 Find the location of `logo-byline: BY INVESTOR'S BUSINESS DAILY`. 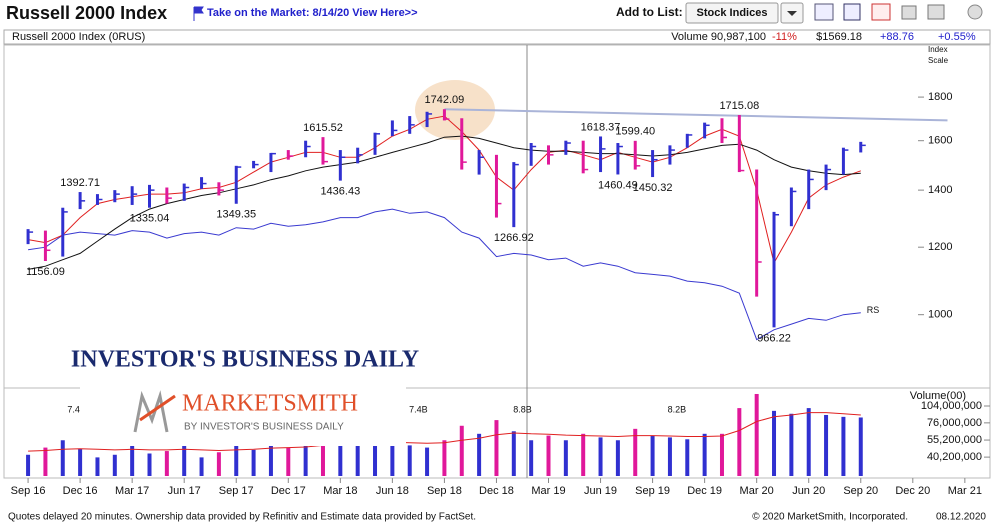

logo-byline: BY INVESTOR'S BUSINESS DAILY is located at coordinates (264, 427).